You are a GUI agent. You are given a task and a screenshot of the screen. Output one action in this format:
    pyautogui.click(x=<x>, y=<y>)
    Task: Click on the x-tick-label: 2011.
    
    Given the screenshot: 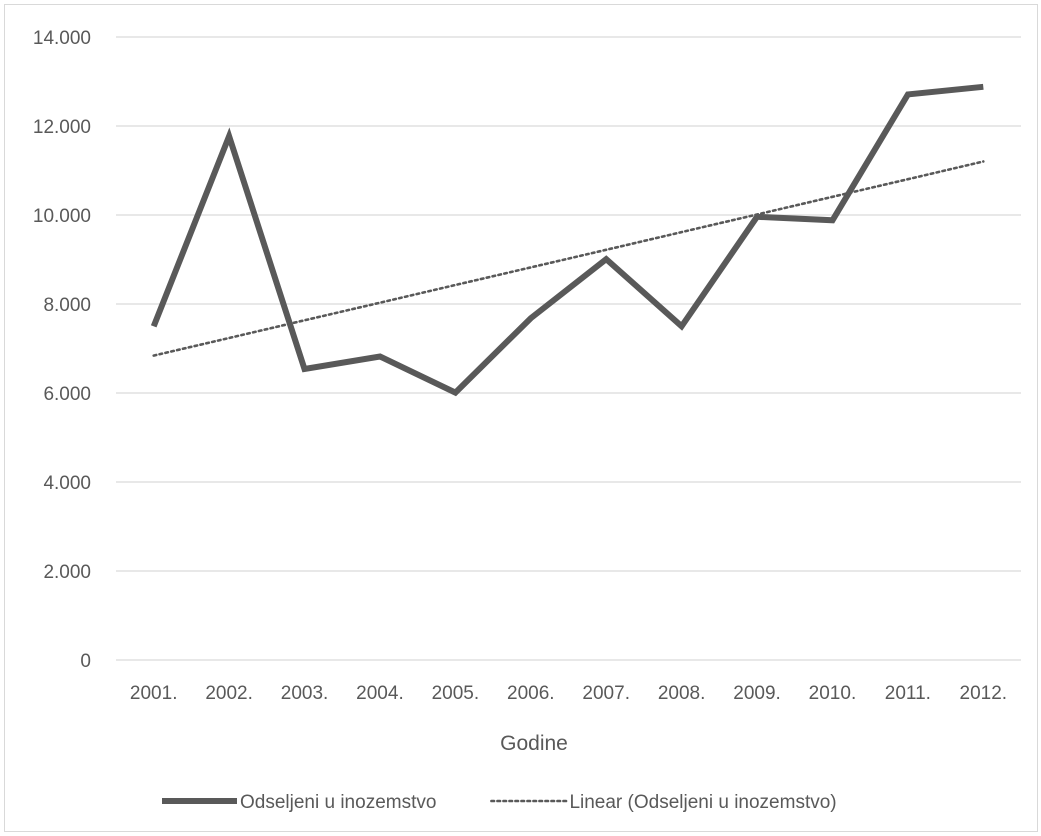 What is the action you would take?
    pyautogui.click(x=908, y=693)
    